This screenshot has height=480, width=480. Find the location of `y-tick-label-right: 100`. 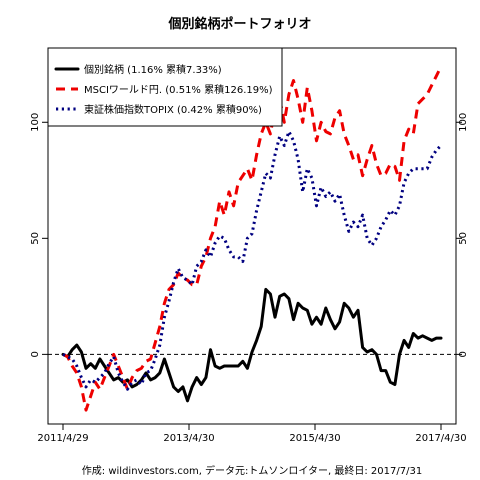

y-tick-label-right: 100 is located at coordinates (463, 122).